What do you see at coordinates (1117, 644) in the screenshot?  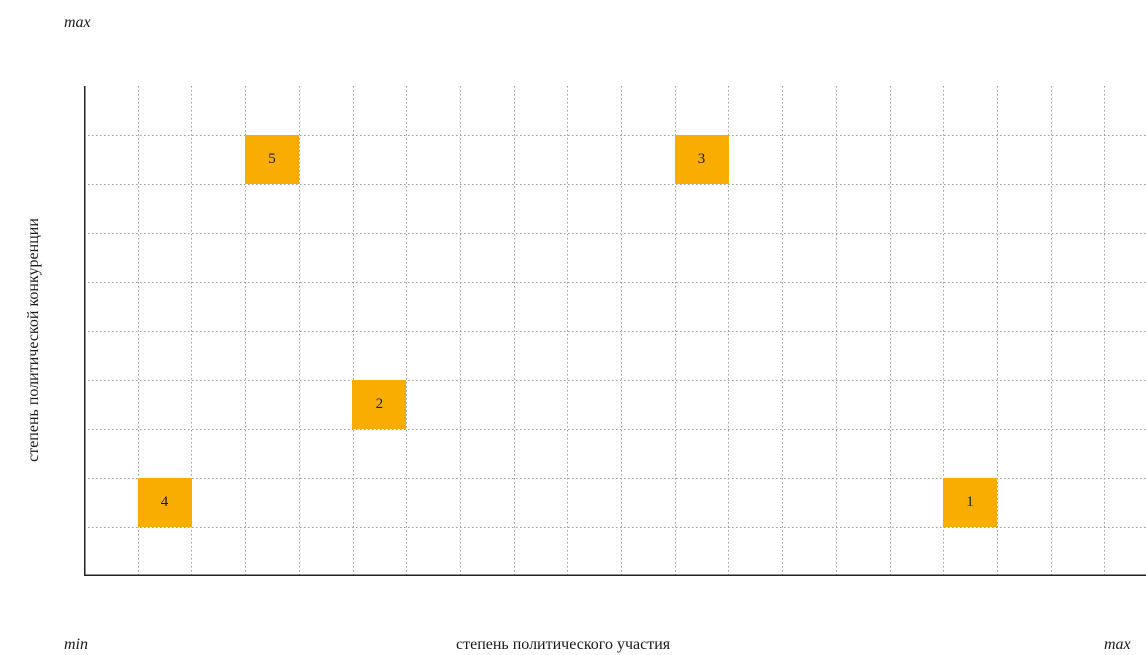 I see `x-axis-max-label: max` at bounding box center [1117, 644].